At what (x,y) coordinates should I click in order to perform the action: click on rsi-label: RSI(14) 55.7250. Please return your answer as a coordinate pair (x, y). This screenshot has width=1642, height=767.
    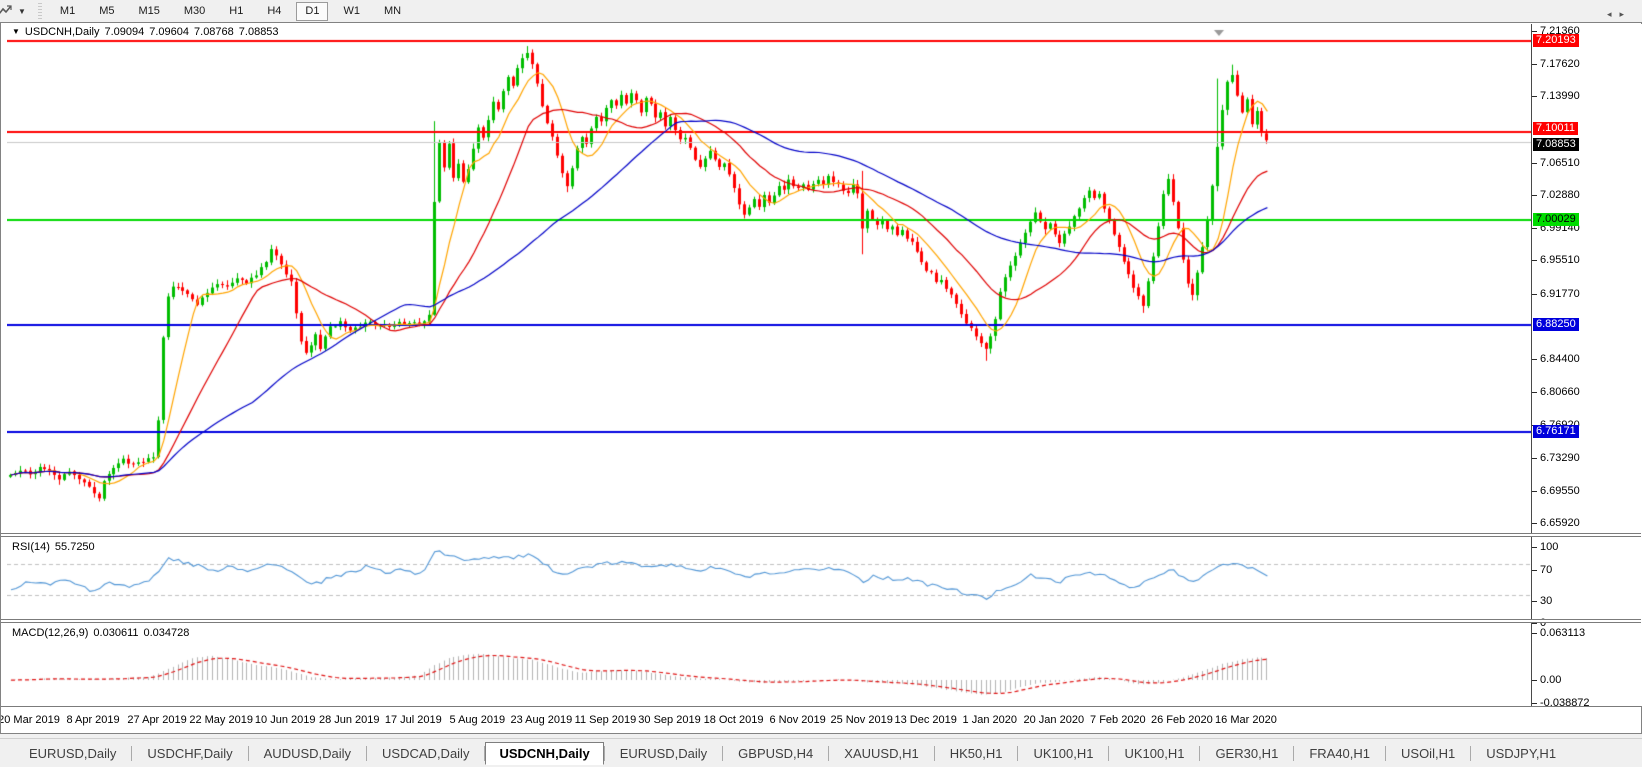
    Looking at the image, I should click on (56, 547).